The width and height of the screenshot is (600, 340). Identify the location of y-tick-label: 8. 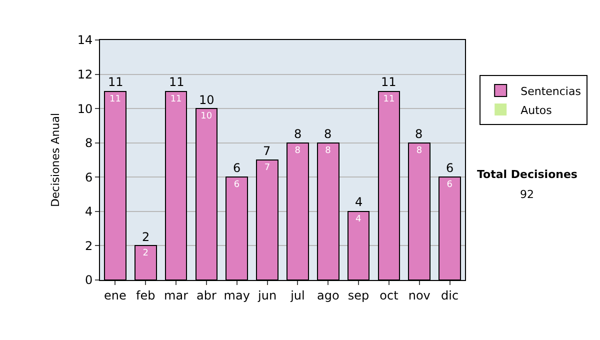
(88, 143).